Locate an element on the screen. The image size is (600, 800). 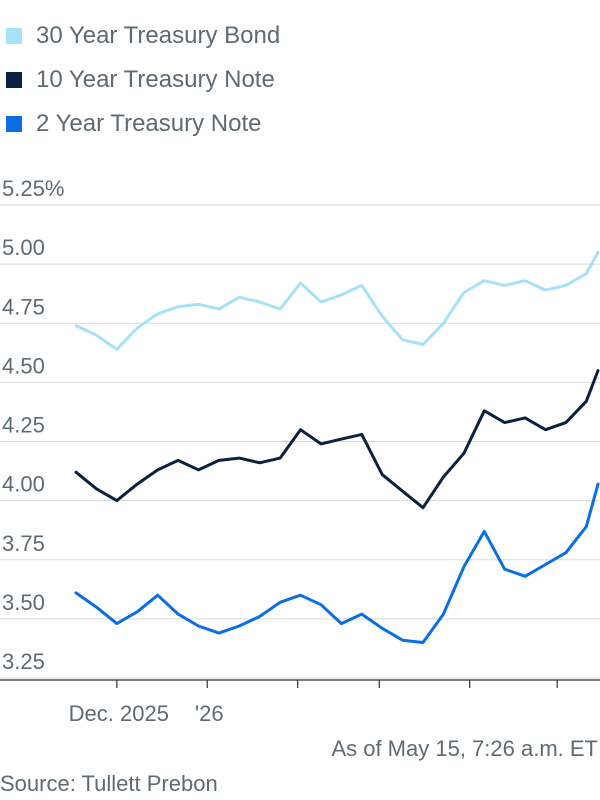
legend-item-2-year-note: 2 Year Treasury Note is located at coordinates (143, 124).